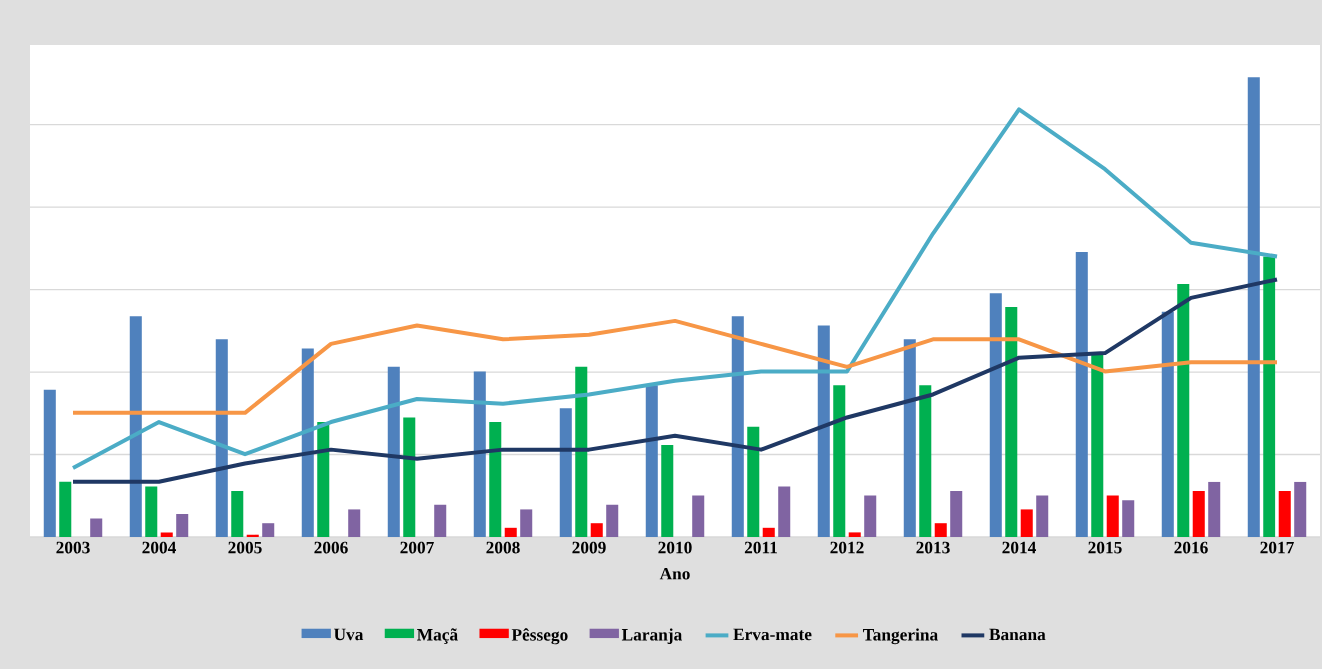 The height and width of the screenshot is (669, 1322). I want to click on x-tick-label: 2003, so click(73, 547).